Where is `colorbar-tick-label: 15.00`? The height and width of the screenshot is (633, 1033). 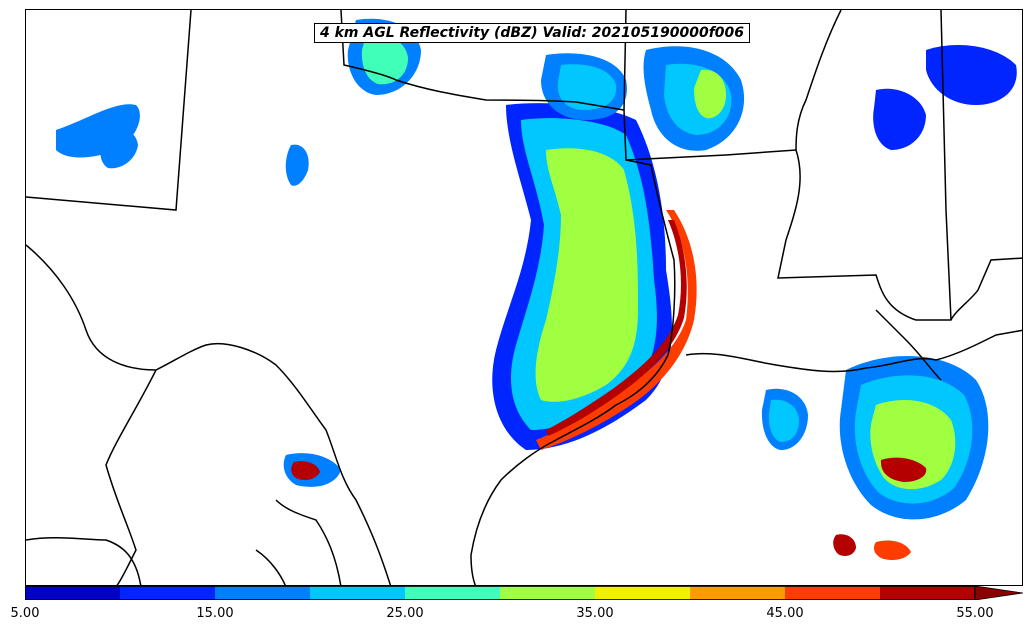
colorbar-tick-label: 15.00 is located at coordinates (215, 613).